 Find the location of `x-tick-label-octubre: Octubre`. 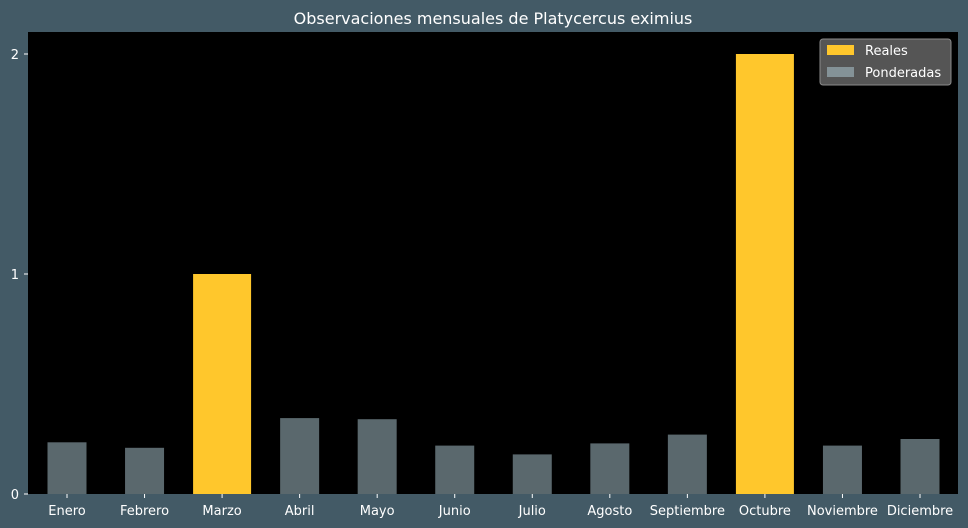

x-tick-label-octubre: Octubre is located at coordinates (765, 511).